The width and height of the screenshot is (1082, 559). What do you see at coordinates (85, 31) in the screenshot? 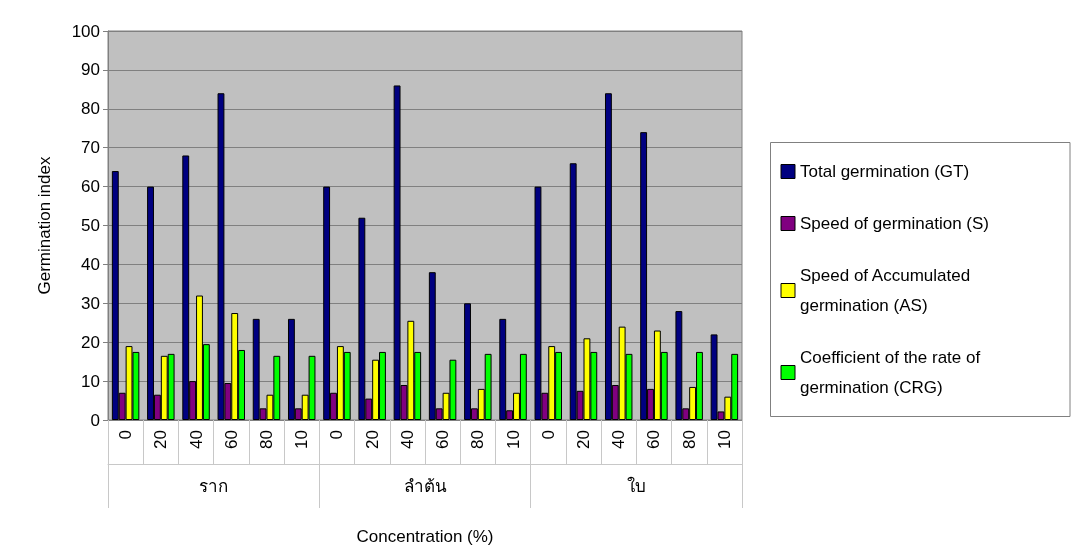
I see `y-tick-label: 100` at bounding box center [85, 31].